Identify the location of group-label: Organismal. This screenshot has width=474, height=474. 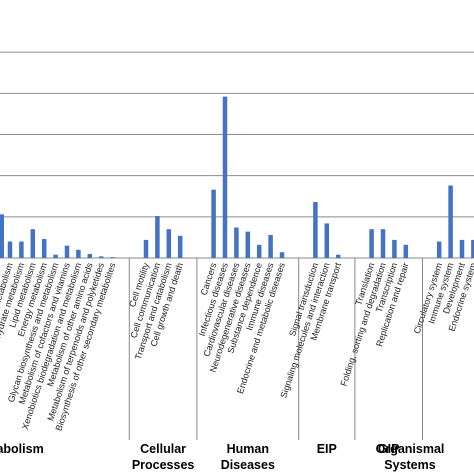
(410, 449).